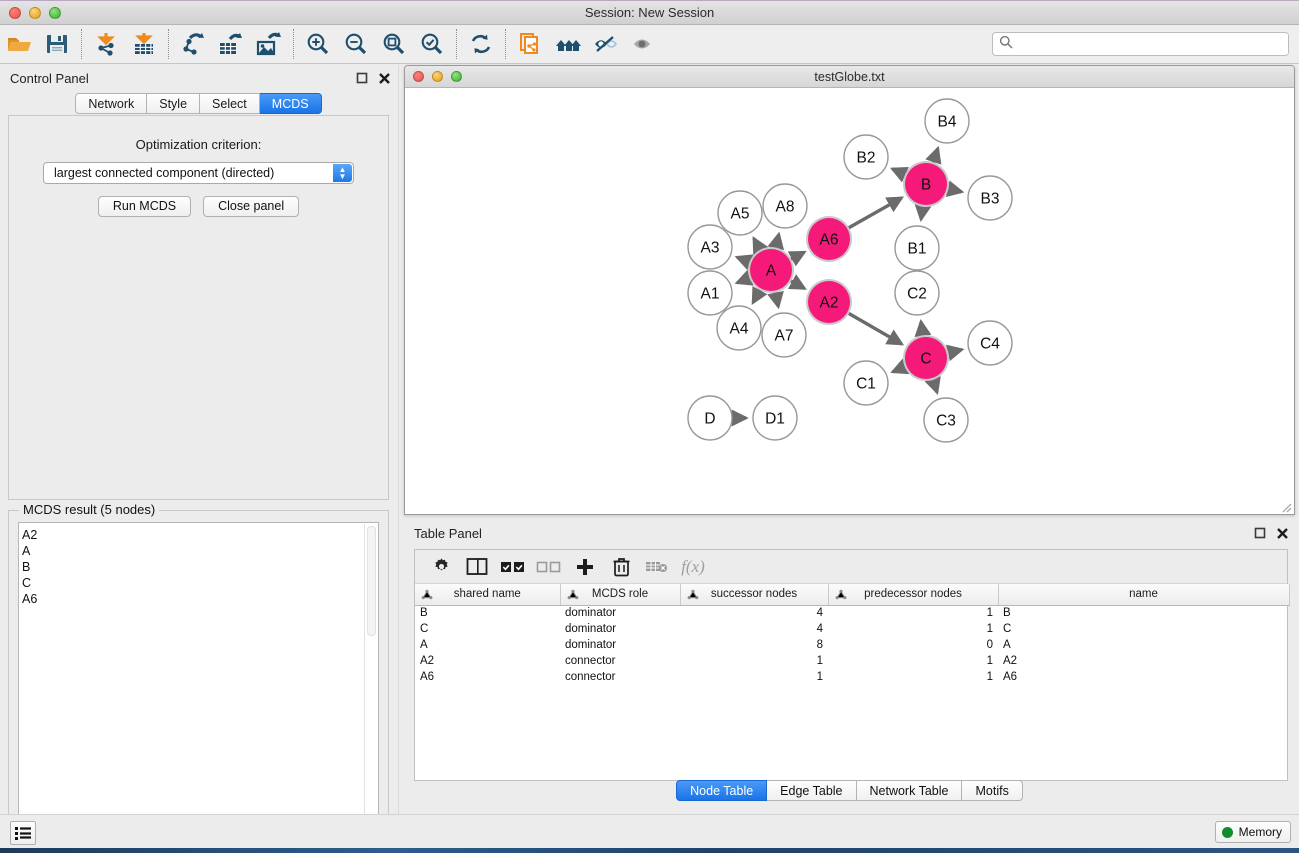  I want to click on graph-node: A, so click(771, 270).